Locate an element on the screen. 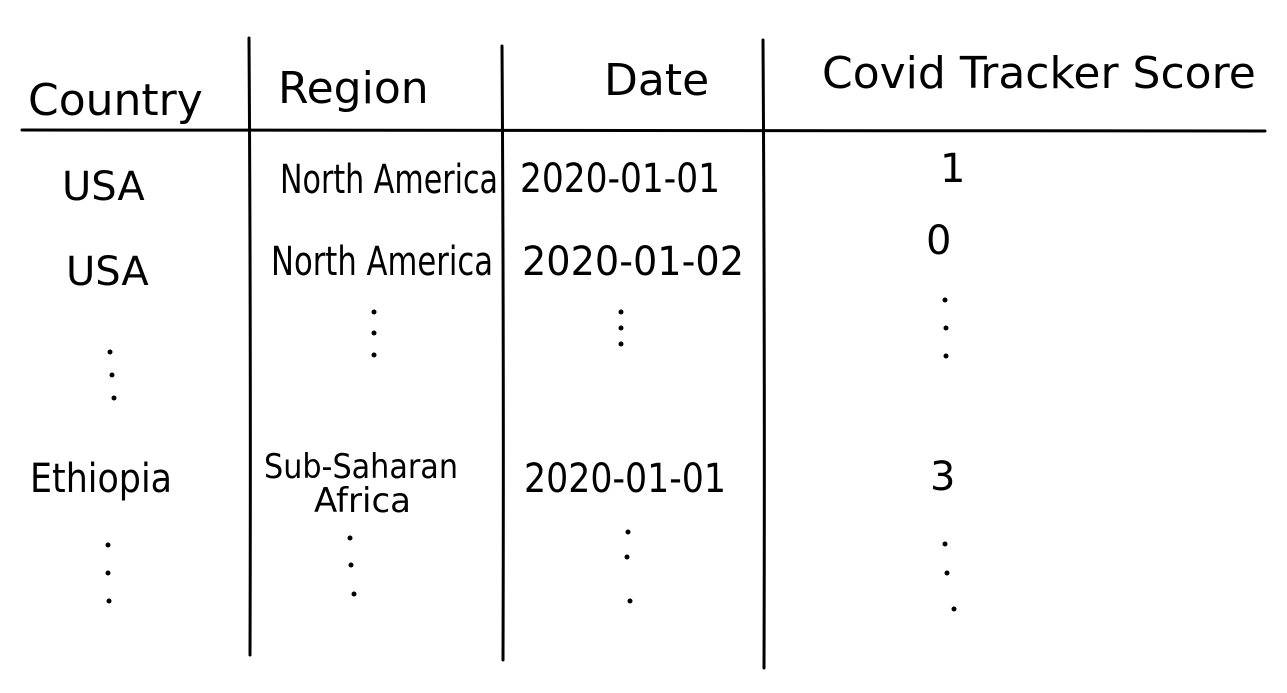  table-row: USA North America 2020-01-01 1 is located at coordinates (513, 178).